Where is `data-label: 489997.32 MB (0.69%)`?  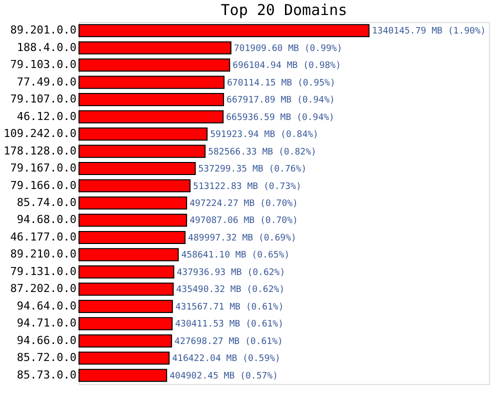 data-label: 489997.32 MB (0.69%) is located at coordinates (242, 238).